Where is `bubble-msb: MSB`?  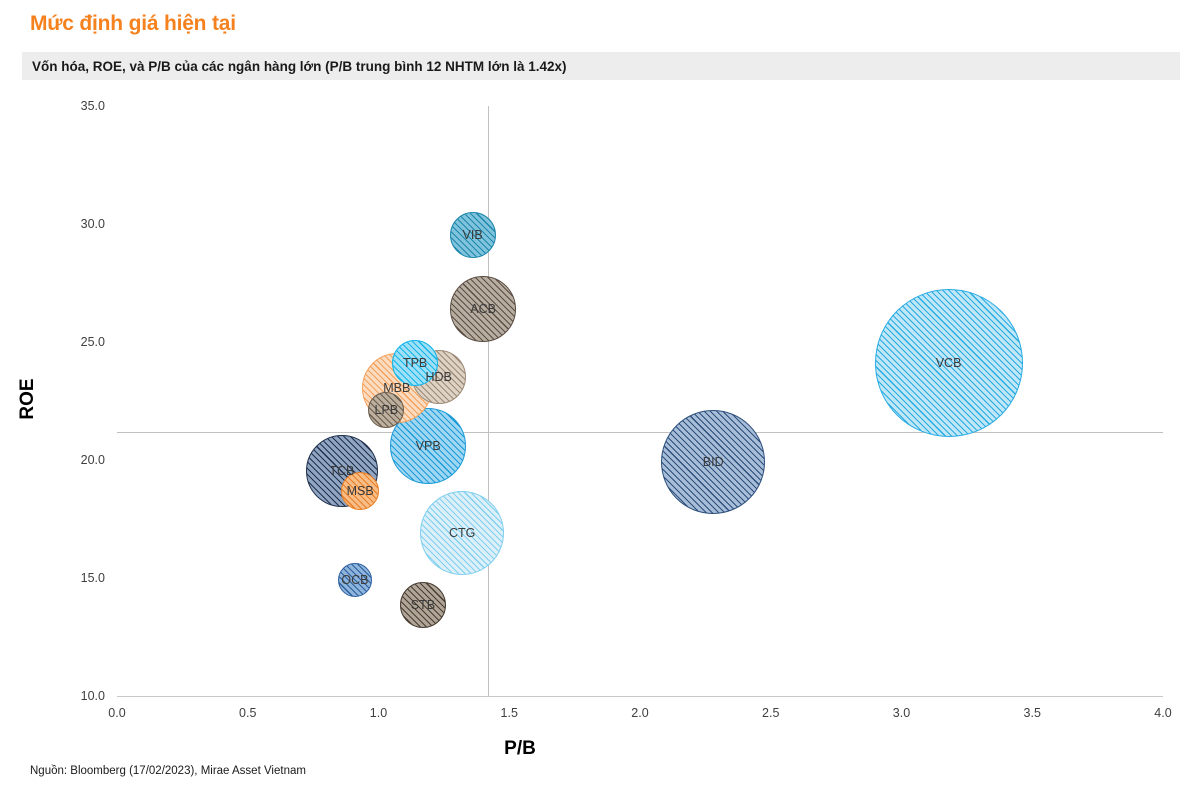 bubble-msb: MSB is located at coordinates (360, 490).